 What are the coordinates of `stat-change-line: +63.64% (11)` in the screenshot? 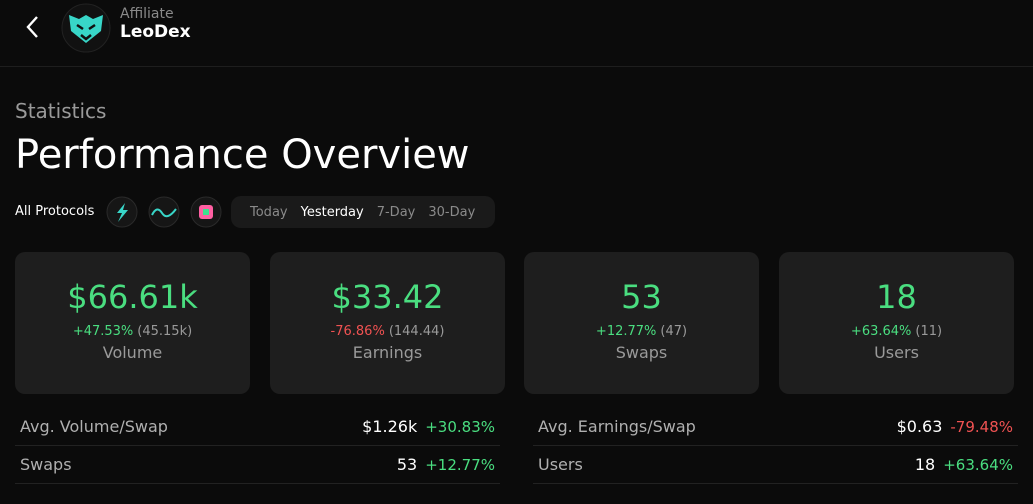 It's located at (896, 331).